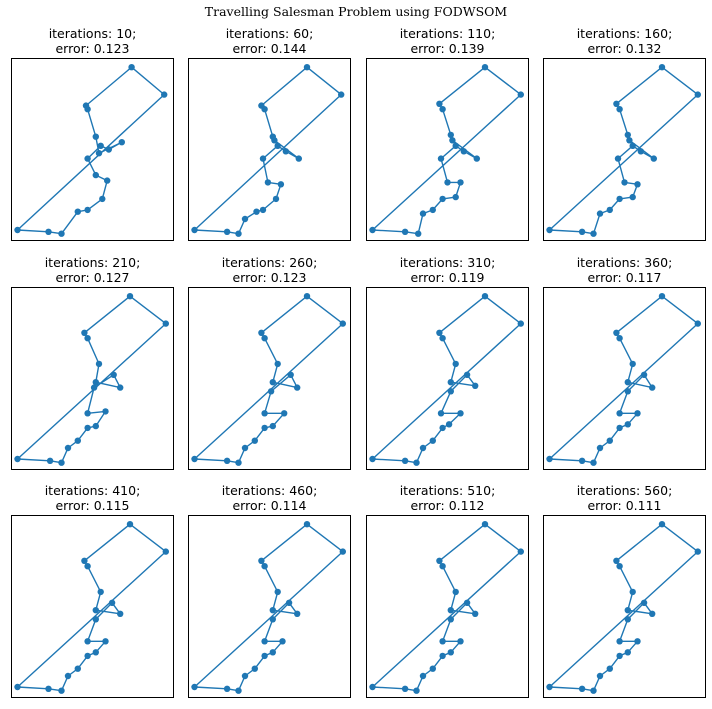 Image resolution: width=712 pixels, height=709 pixels. I want to click on subplot-title: iterations: 60; error: 0.144, so click(269, 41).